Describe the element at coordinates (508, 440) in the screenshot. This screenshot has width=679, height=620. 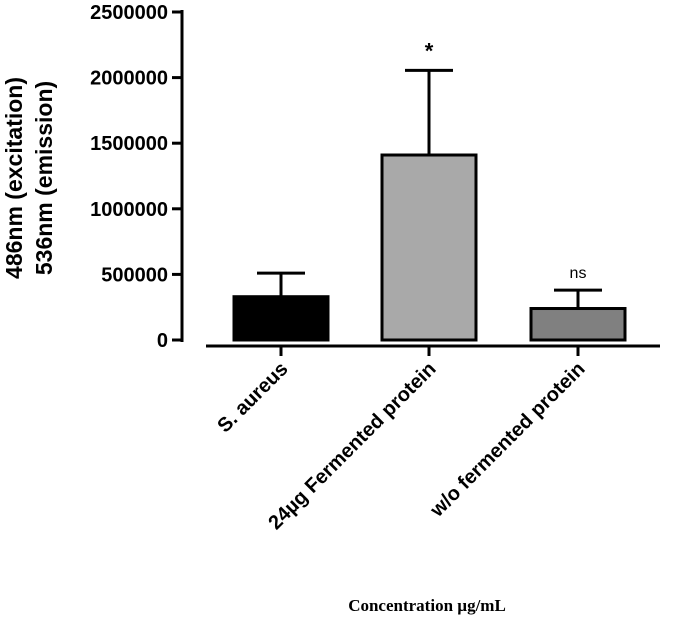
I see `category-label: w/o fermented protein` at that location.